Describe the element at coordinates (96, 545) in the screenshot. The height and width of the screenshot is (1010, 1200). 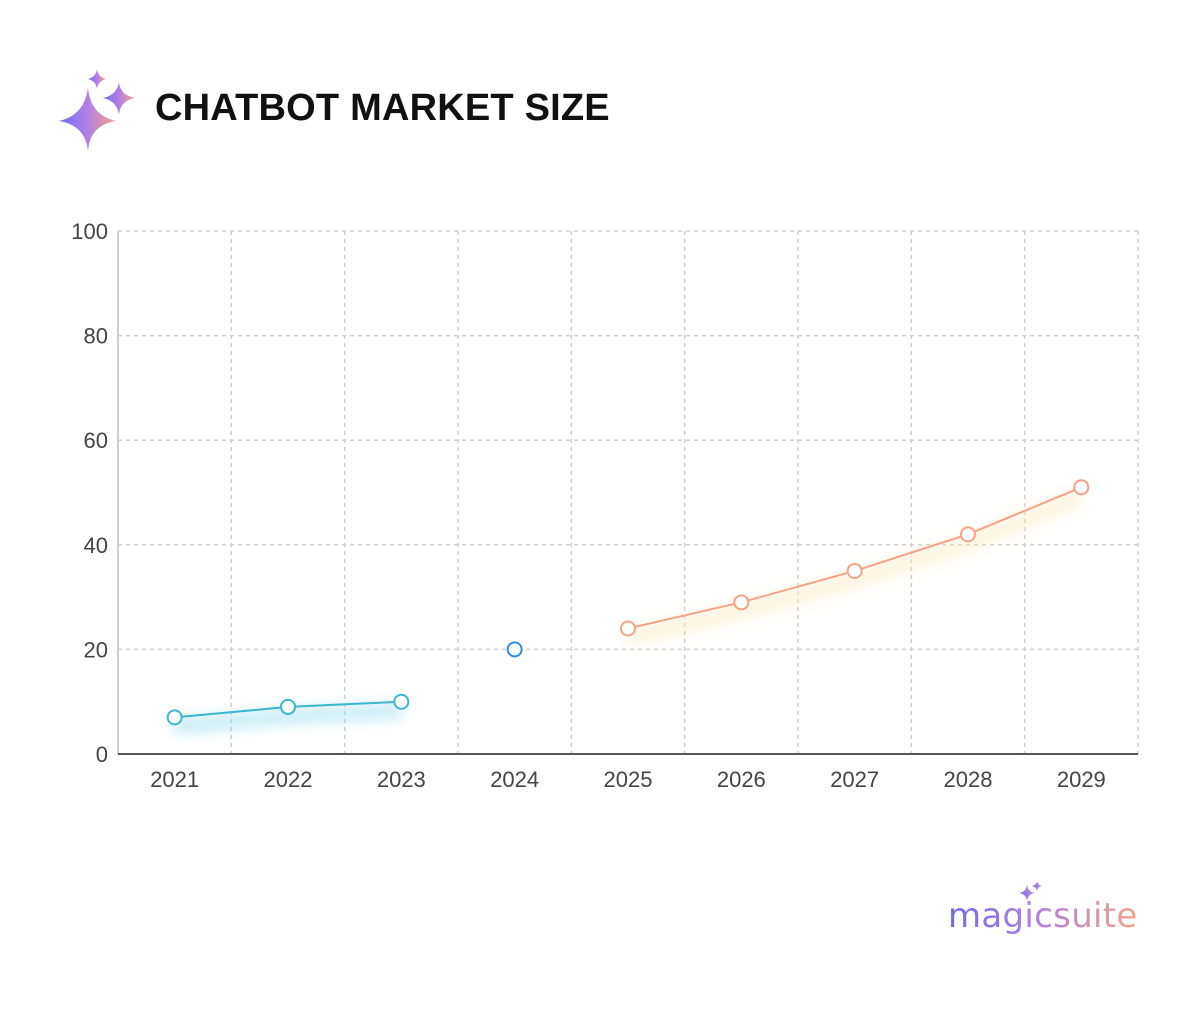
I see `y-tick-label: 40` at that location.